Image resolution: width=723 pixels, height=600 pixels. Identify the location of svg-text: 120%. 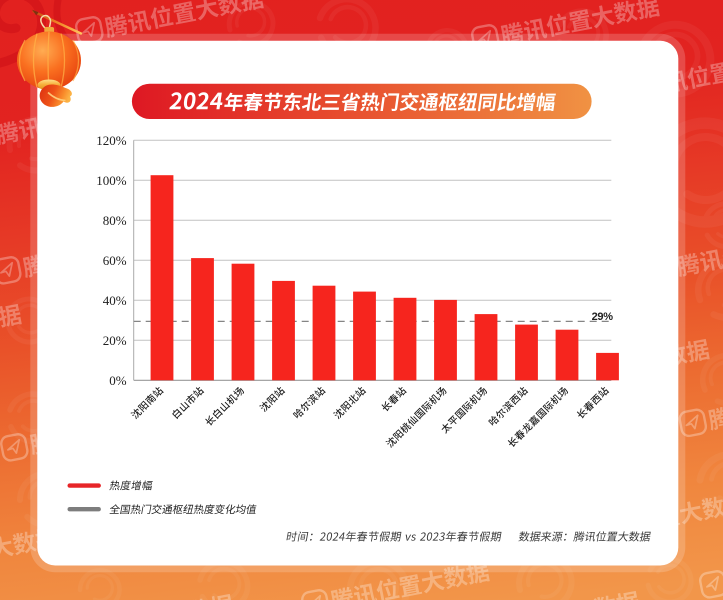
(111, 140).